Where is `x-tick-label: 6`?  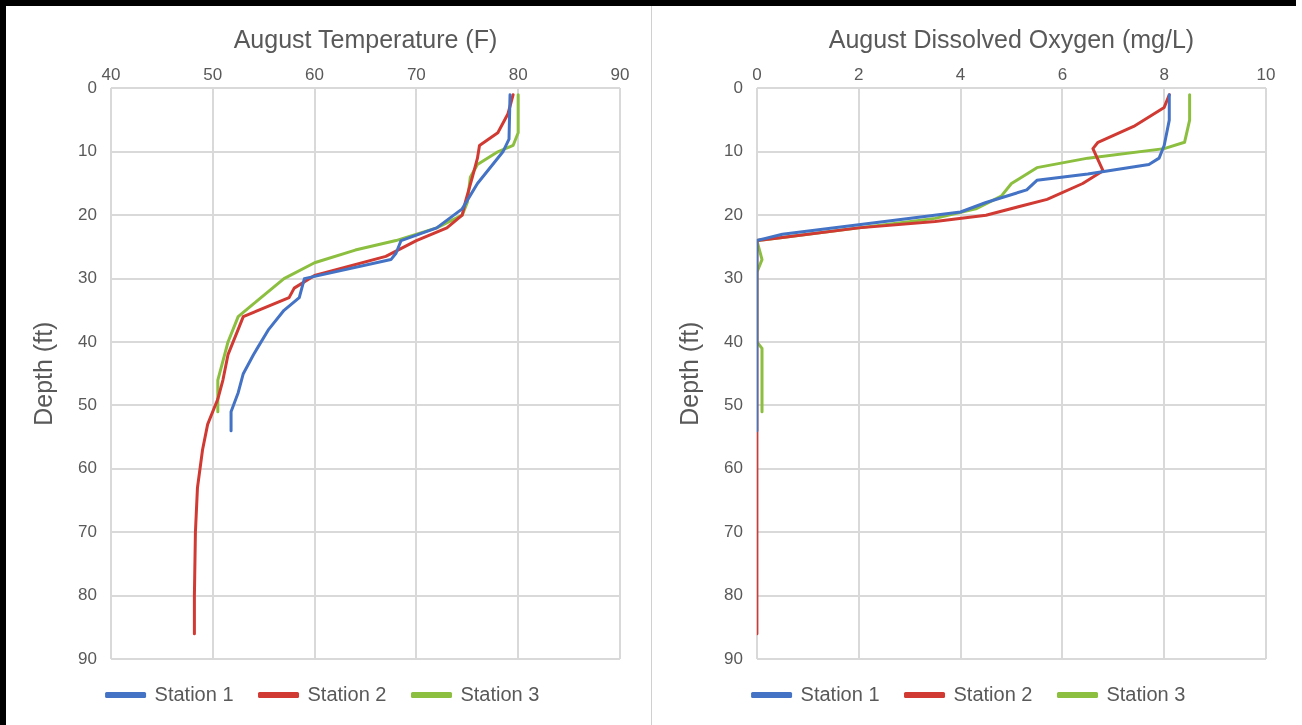 x-tick-label: 6 is located at coordinates (1062, 74).